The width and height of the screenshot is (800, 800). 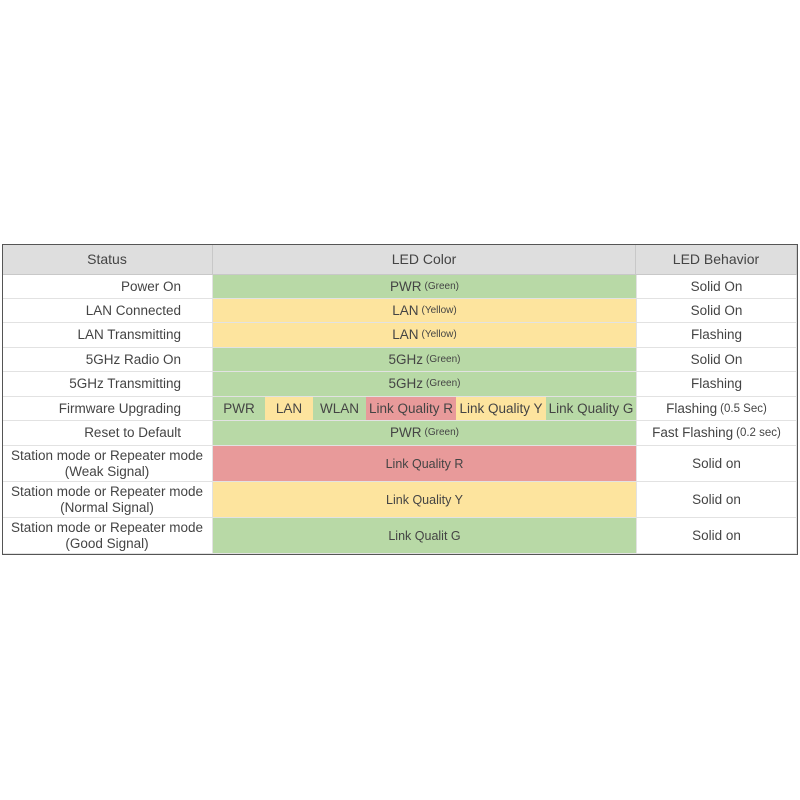 I want to click on header-cell: LED Behavior, so click(x=716, y=259).